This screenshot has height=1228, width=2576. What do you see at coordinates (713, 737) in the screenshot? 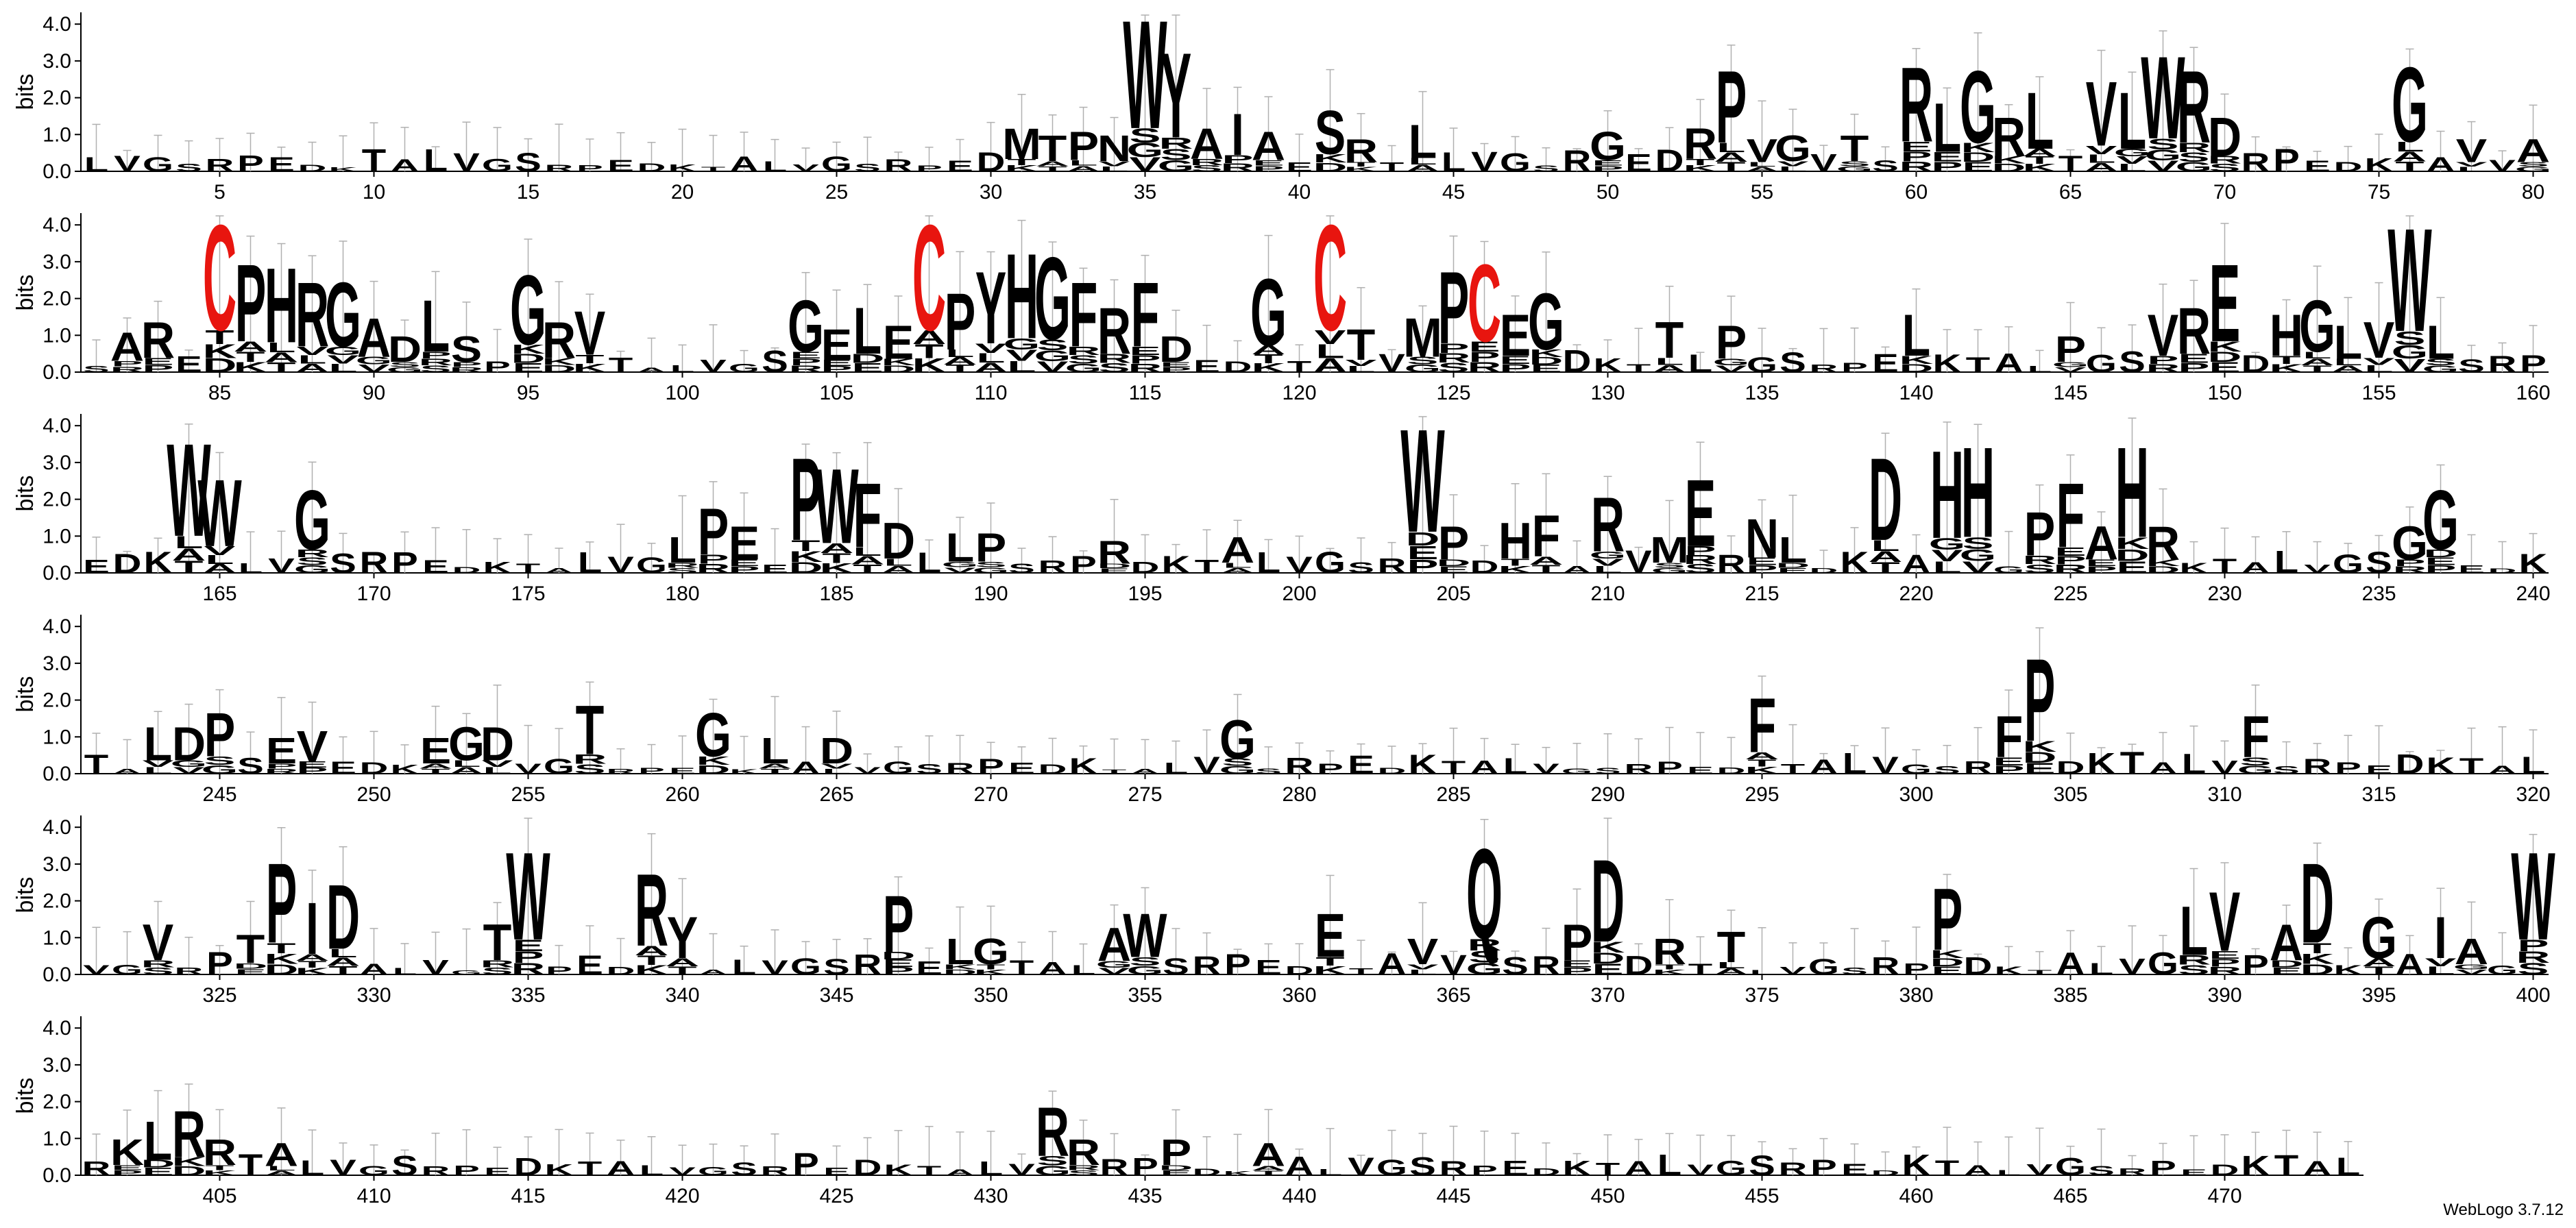
I see `logo-column: DKG` at bounding box center [713, 737].